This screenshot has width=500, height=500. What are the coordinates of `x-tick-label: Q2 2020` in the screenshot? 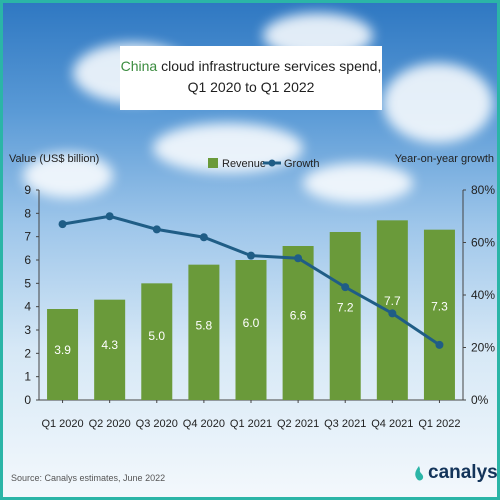 It's located at (110, 424).